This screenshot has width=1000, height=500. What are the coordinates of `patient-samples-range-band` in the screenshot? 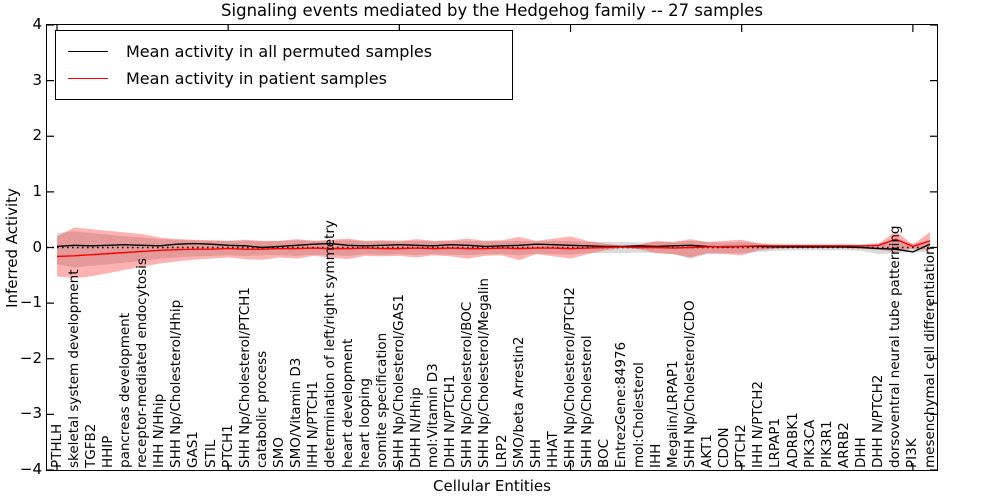 It's located at (493, 253).